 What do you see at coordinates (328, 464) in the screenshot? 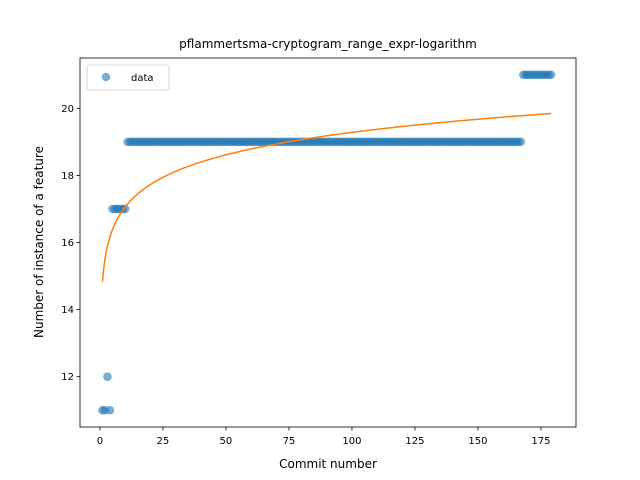
I see `x-axis-label: Commit number` at bounding box center [328, 464].